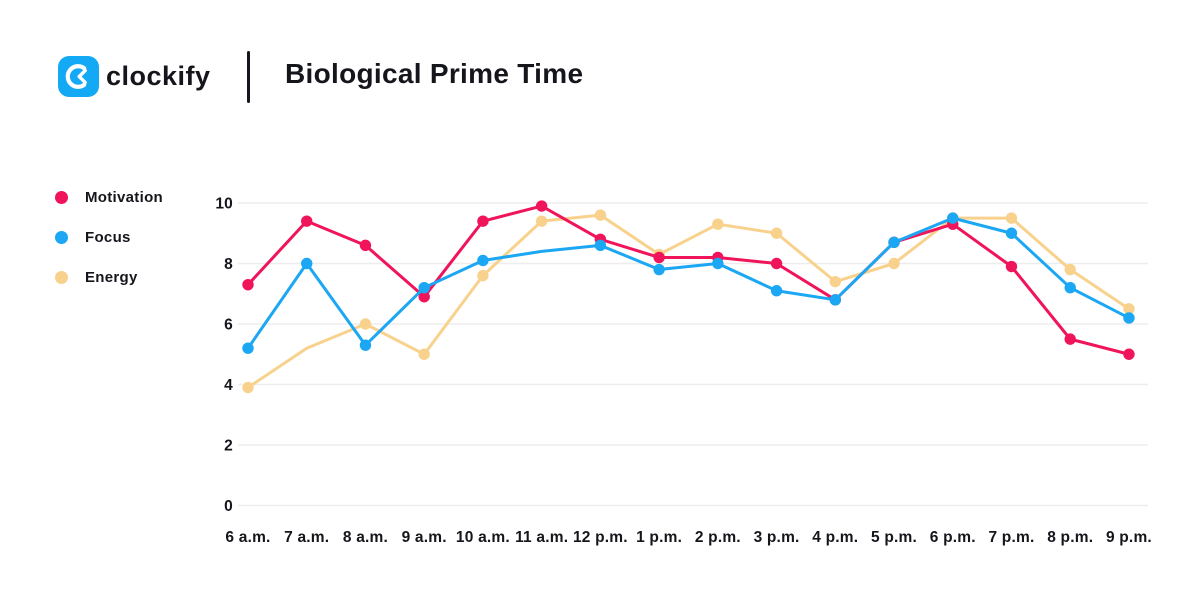  I want to click on logo-c-arc, so click(76, 76).